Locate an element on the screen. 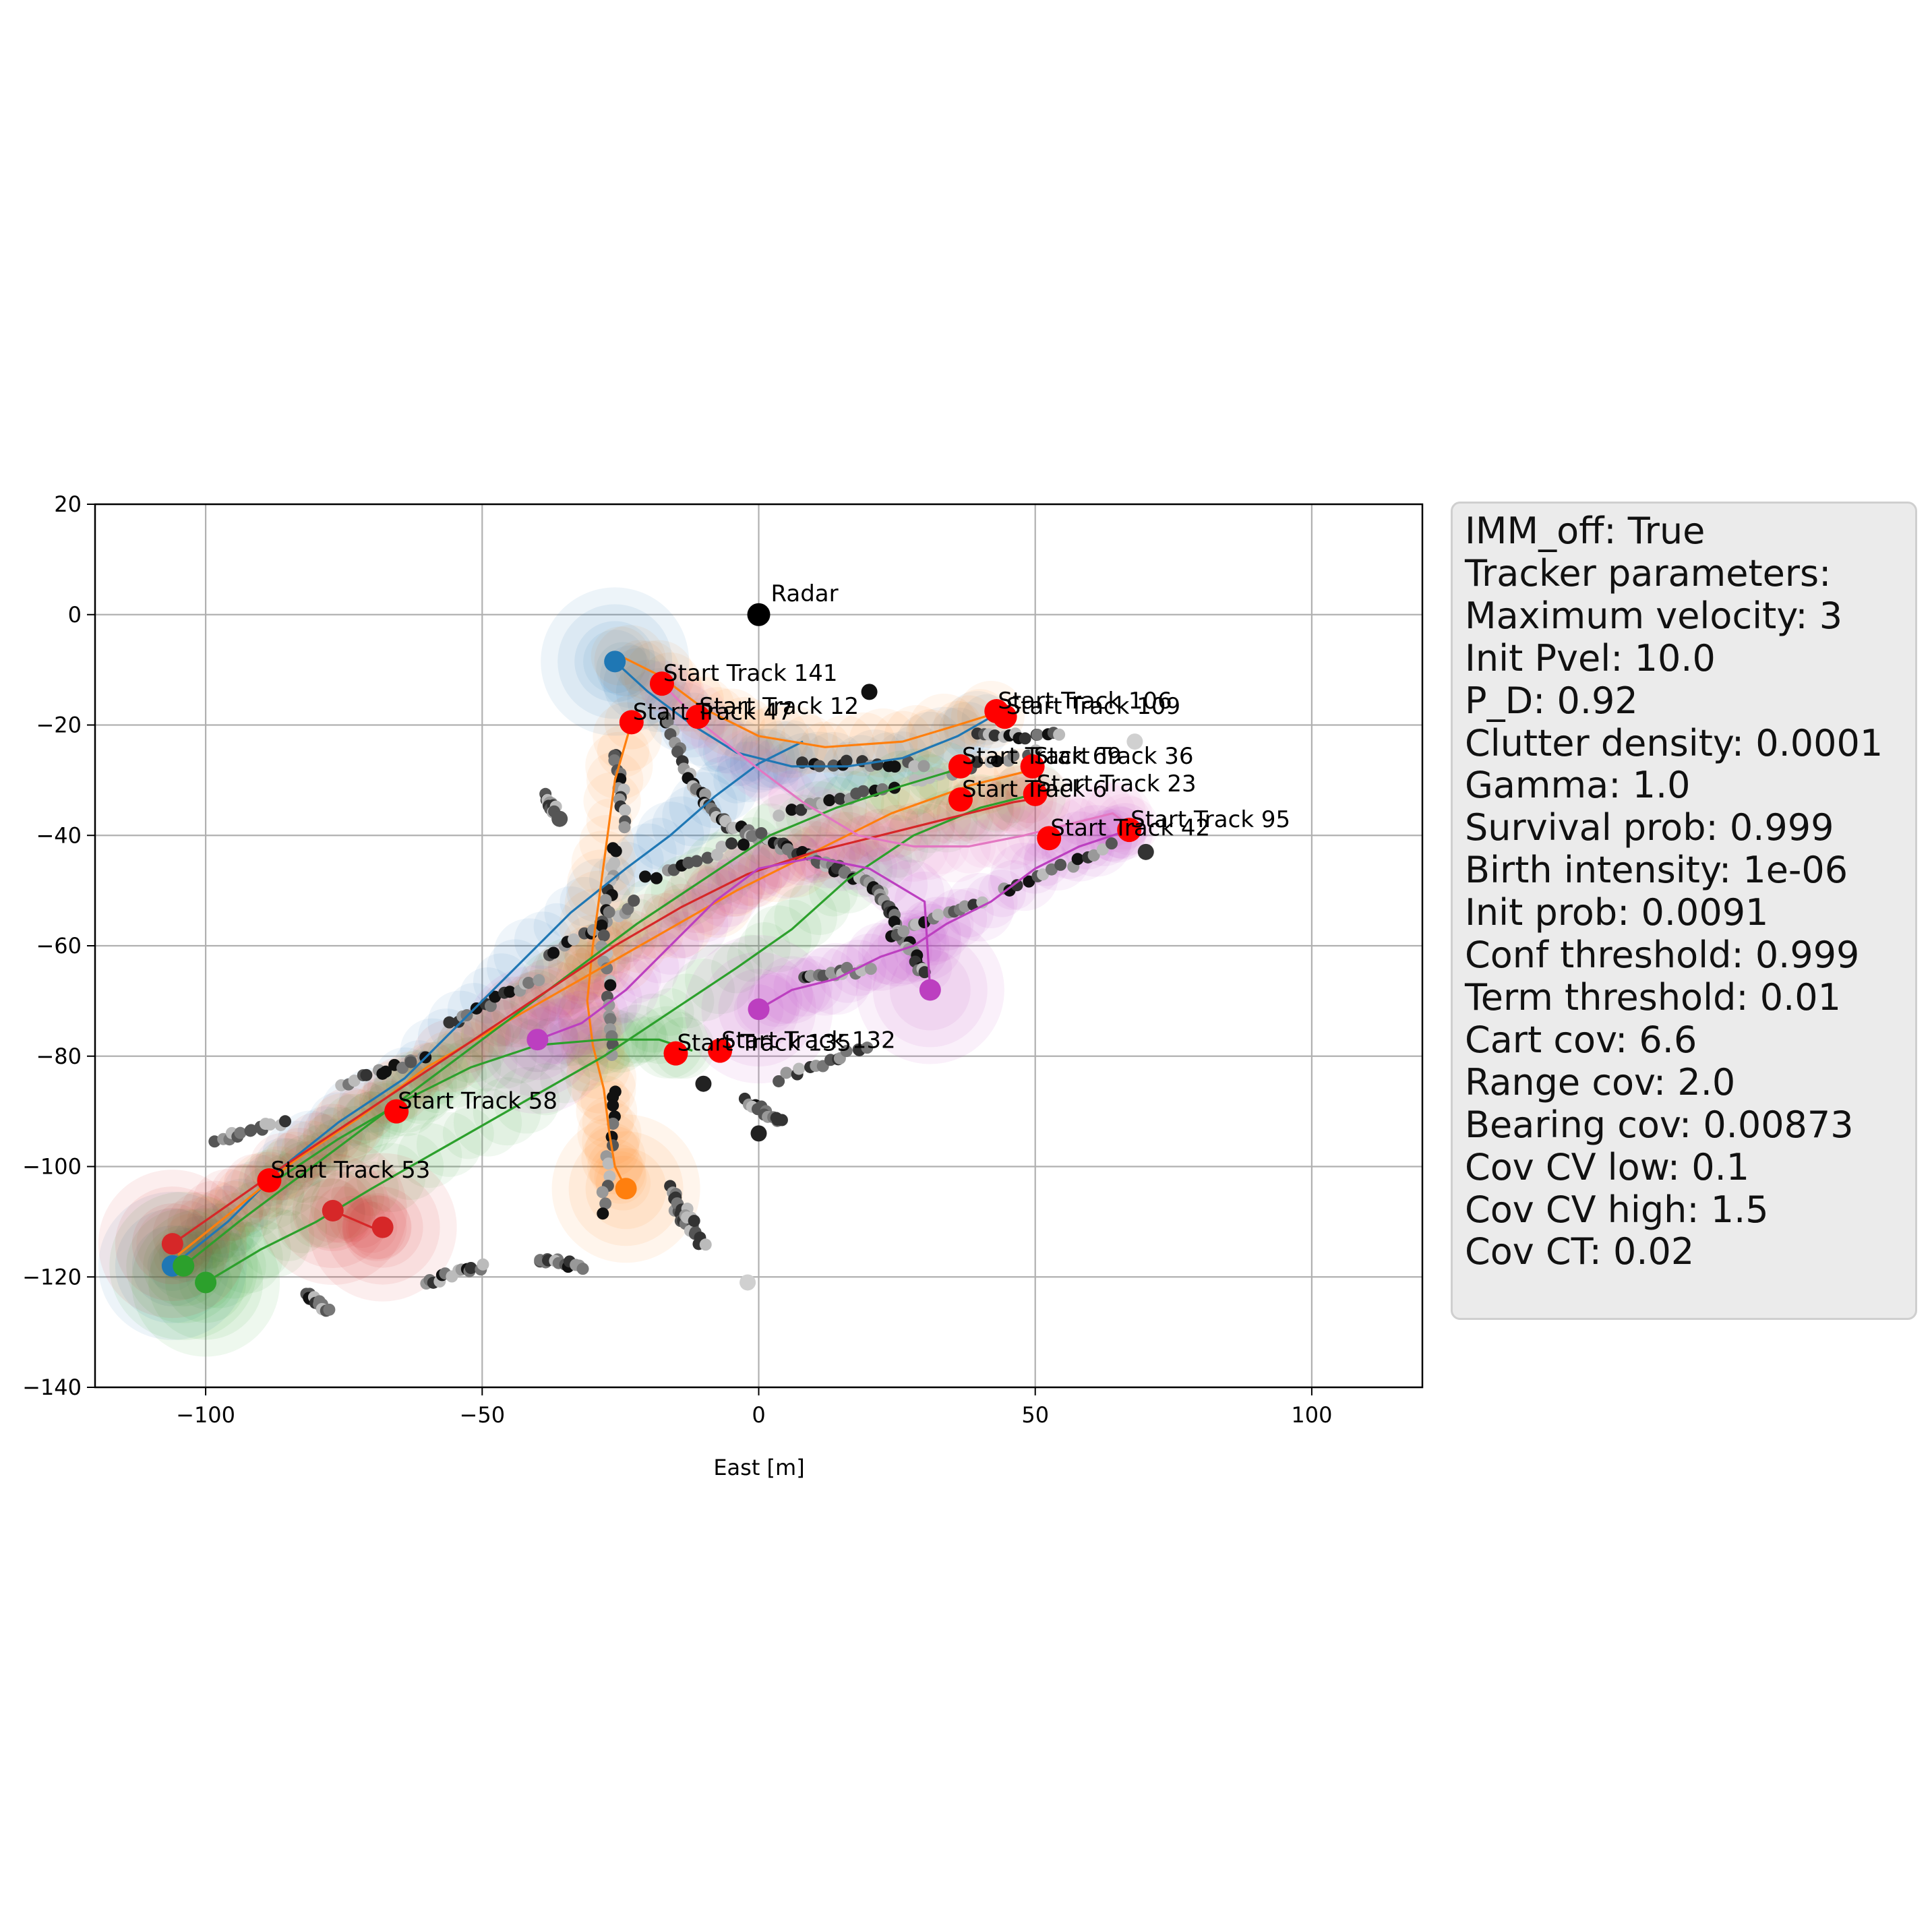 The width and height of the screenshot is (1932, 1932). parameter-line: Init Pvel: 10.0 is located at coordinates (1590, 658).